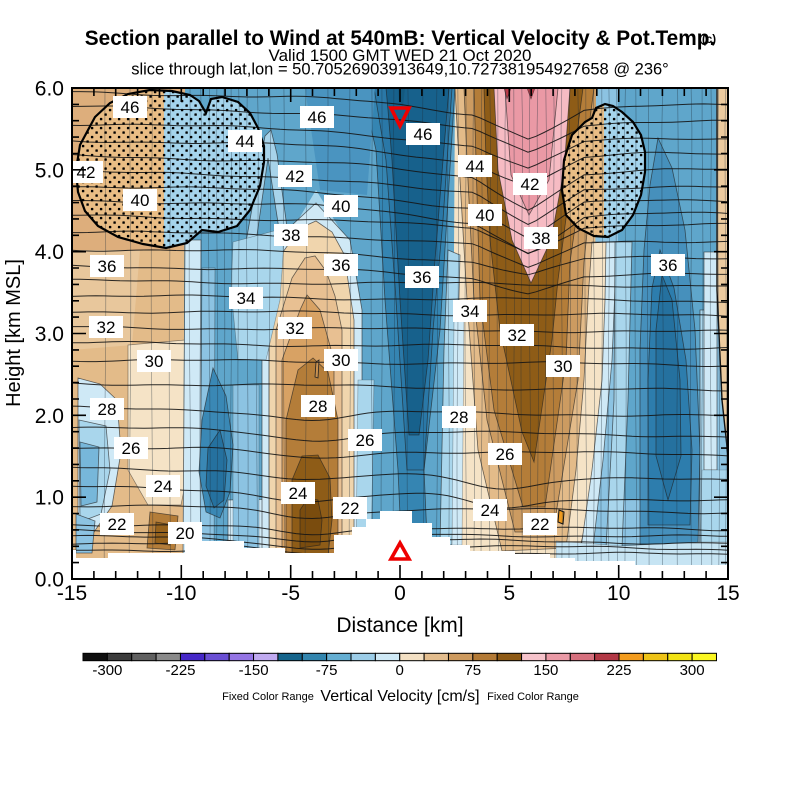 This screenshot has width=800, height=800. What do you see at coordinates (49, 416) in the screenshot?
I see `svg-text: 2.0` at bounding box center [49, 416].